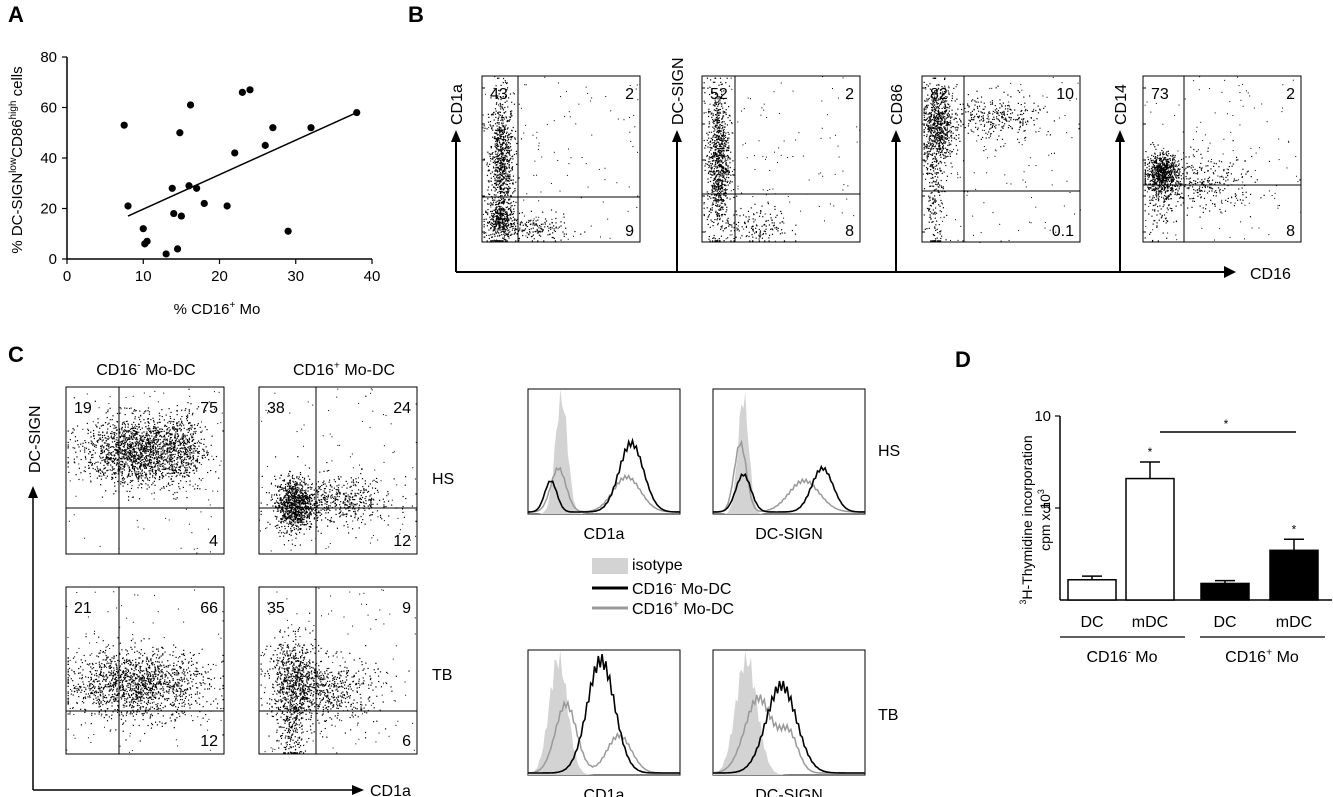 Image resolution: width=1333 pixels, height=797 pixels. Describe the element at coordinates (48, 57) in the screenshot. I see `panel-a-y-tick-label: 80` at that location.